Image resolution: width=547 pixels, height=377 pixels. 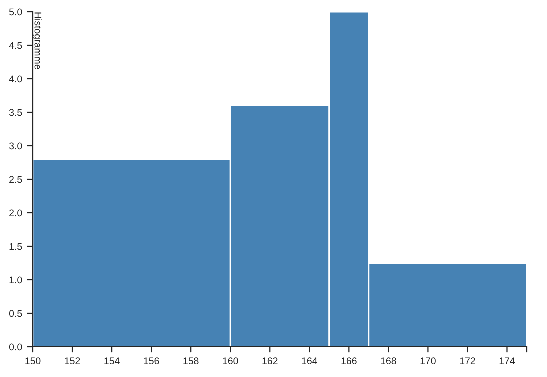 What do you see at coordinates (15, 12) in the screenshot?
I see `y-tick-label: 5.0` at bounding box center [15, 12].